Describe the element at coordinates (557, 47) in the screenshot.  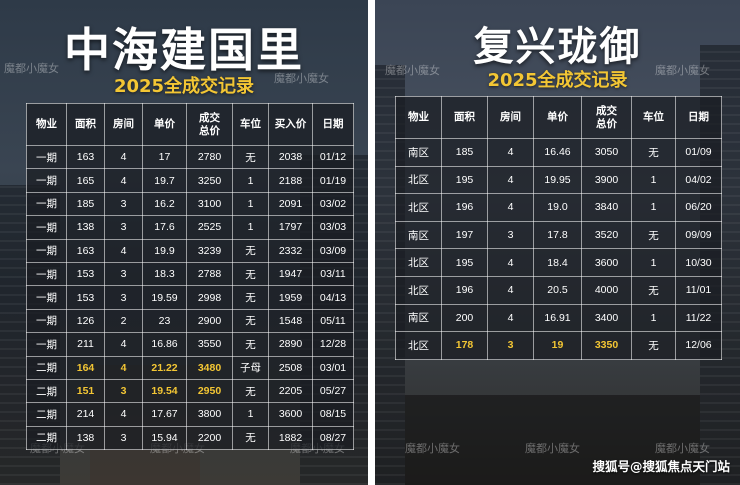
I see `right-title: 复兴珑御` at that location.